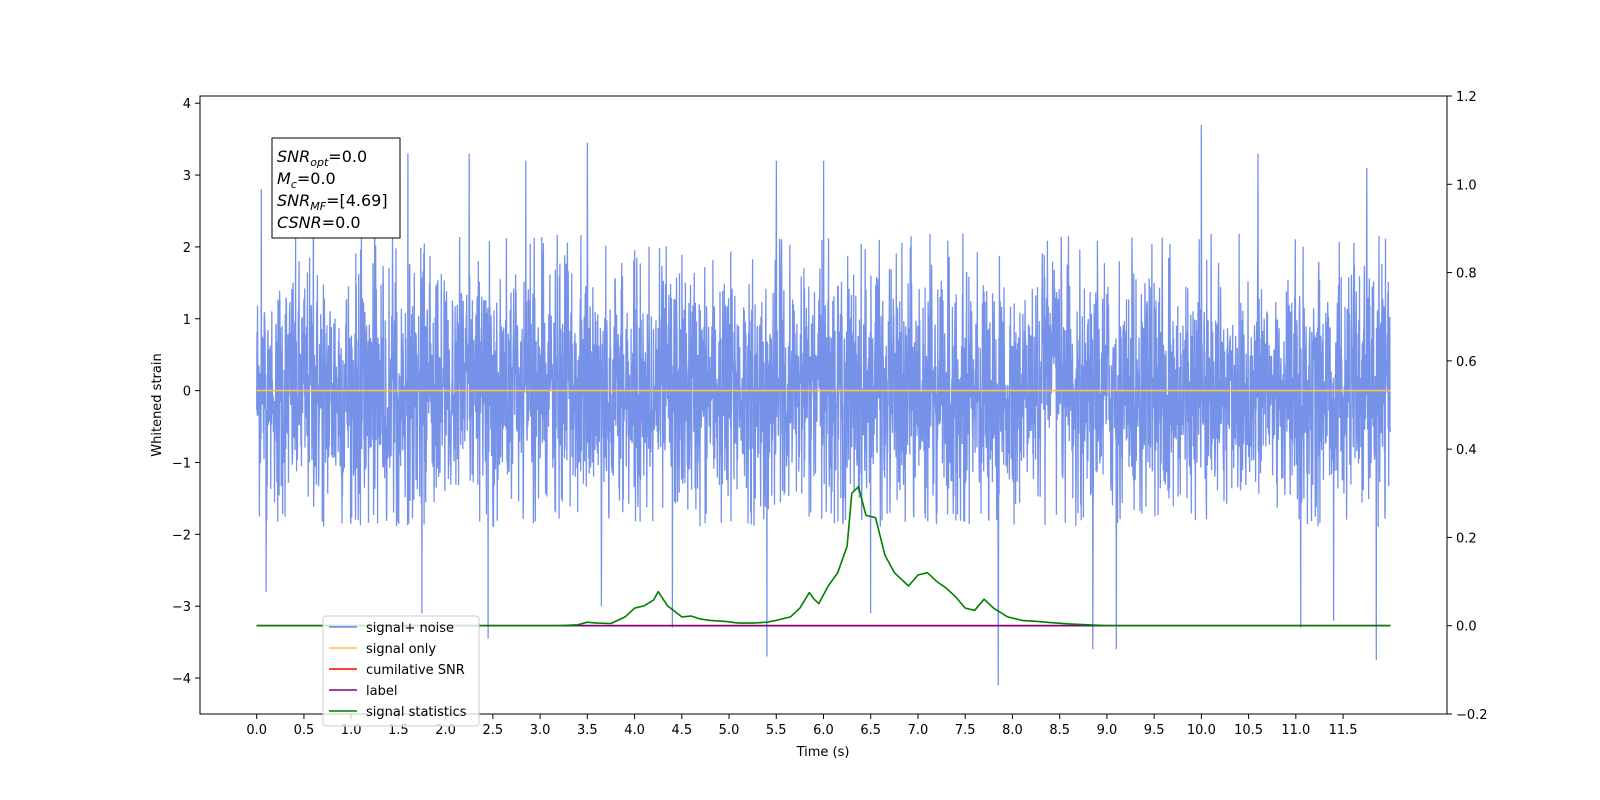  What do you see at coordinates (181, 607) in the screenshot?
I see `y-tick-label: −3` at bounding box center [181, 607].